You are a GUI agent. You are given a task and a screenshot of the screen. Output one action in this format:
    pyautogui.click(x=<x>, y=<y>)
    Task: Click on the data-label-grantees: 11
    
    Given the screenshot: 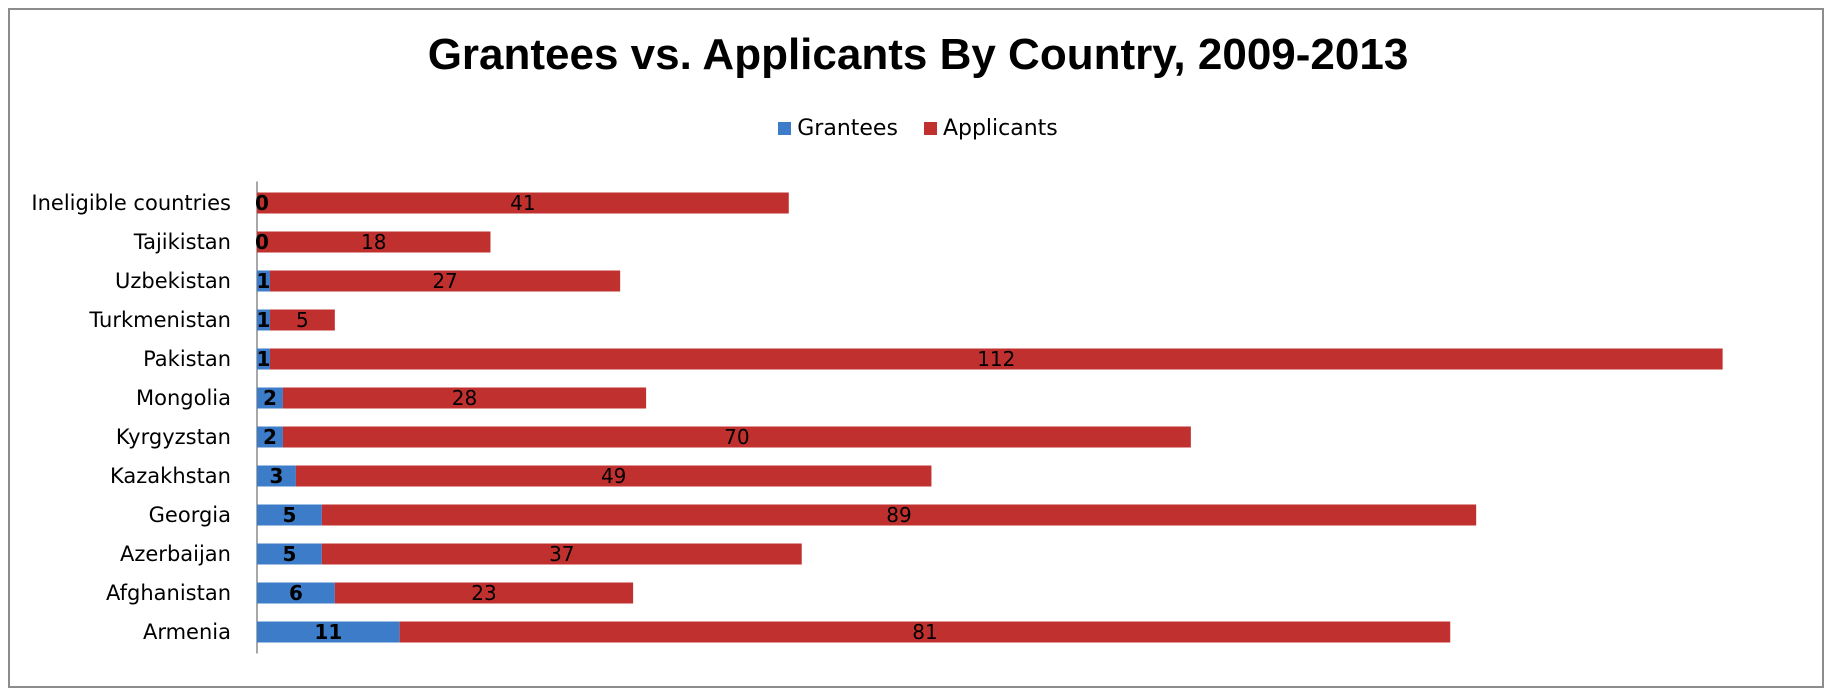 What is the action you would take?
    pyautogui.click(x=328, y=632)
    